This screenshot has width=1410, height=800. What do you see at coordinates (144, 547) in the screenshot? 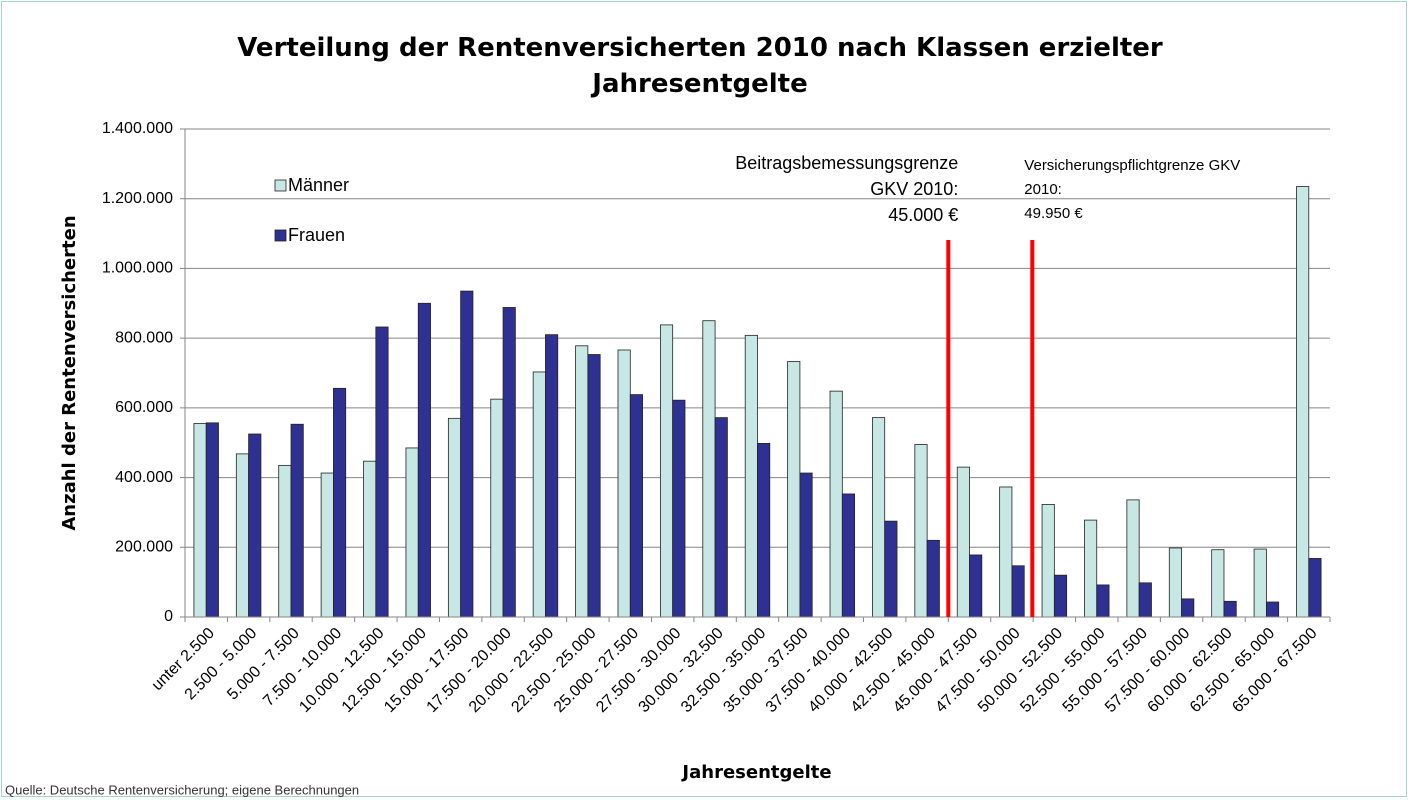
I see `y-tick-label: 200.000` at bounding box center [144, 547].